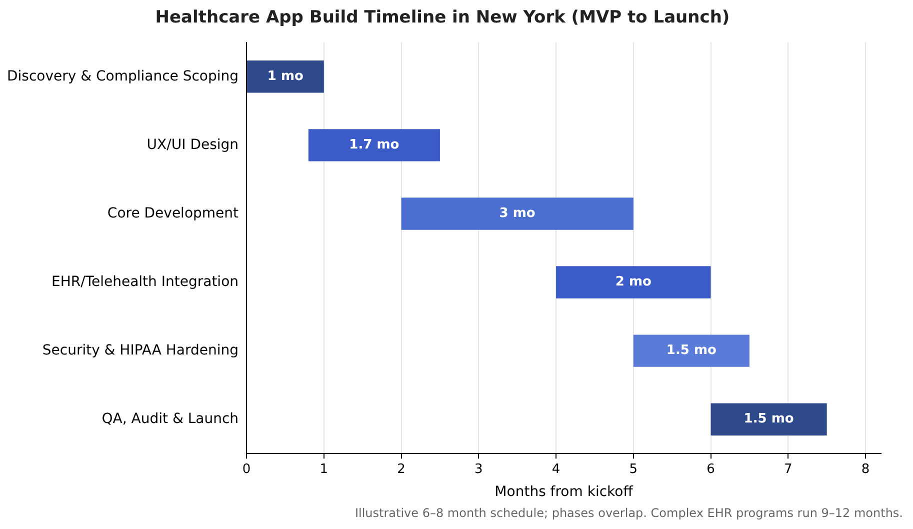  Describe the element at coordinates (246, 469) in the screenshot. I see `x-tick-label: 0` at that location.